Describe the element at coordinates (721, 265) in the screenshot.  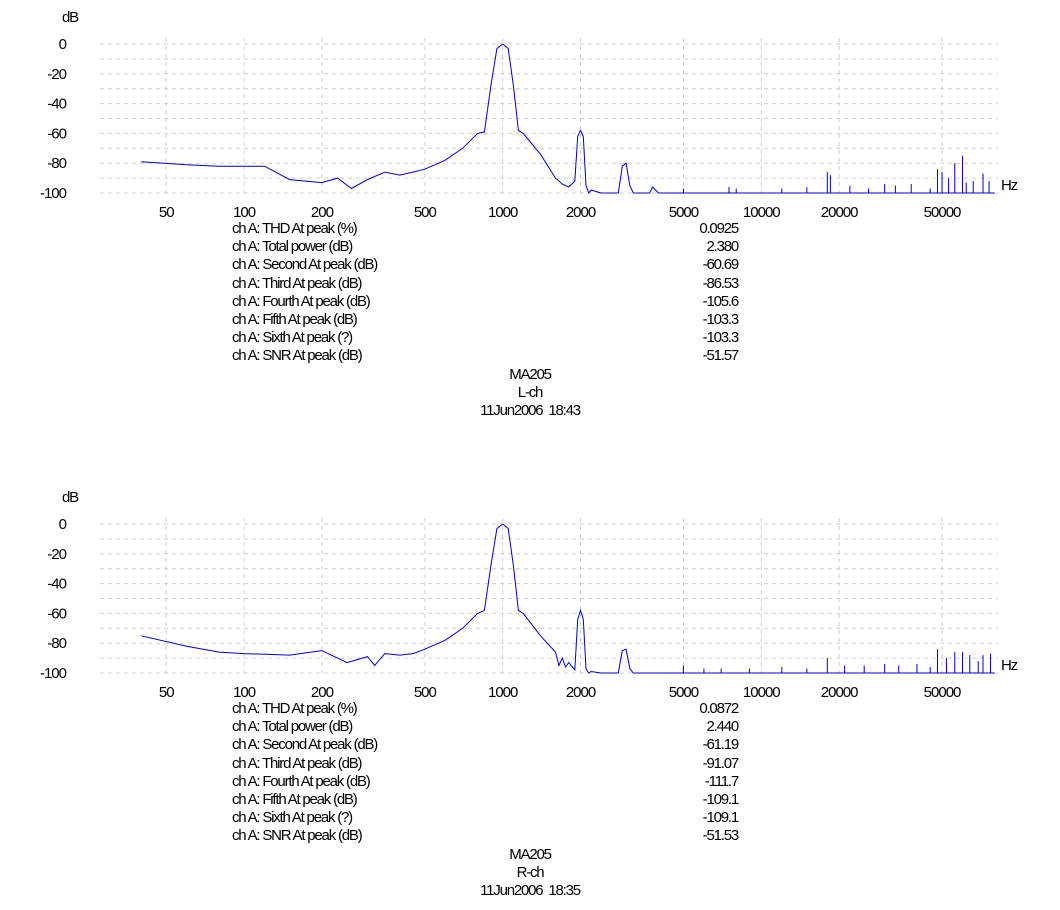
I see `measurement-value: -60.69` at that location.